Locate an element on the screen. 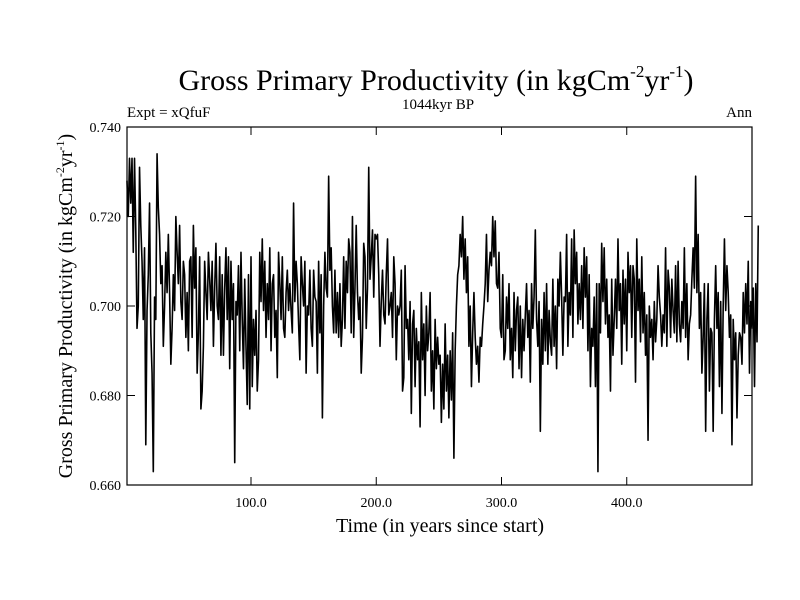 The width and height of the screenshot is (800, 600). y-tick-label: 0.720 is located at coordinates (106, 218).